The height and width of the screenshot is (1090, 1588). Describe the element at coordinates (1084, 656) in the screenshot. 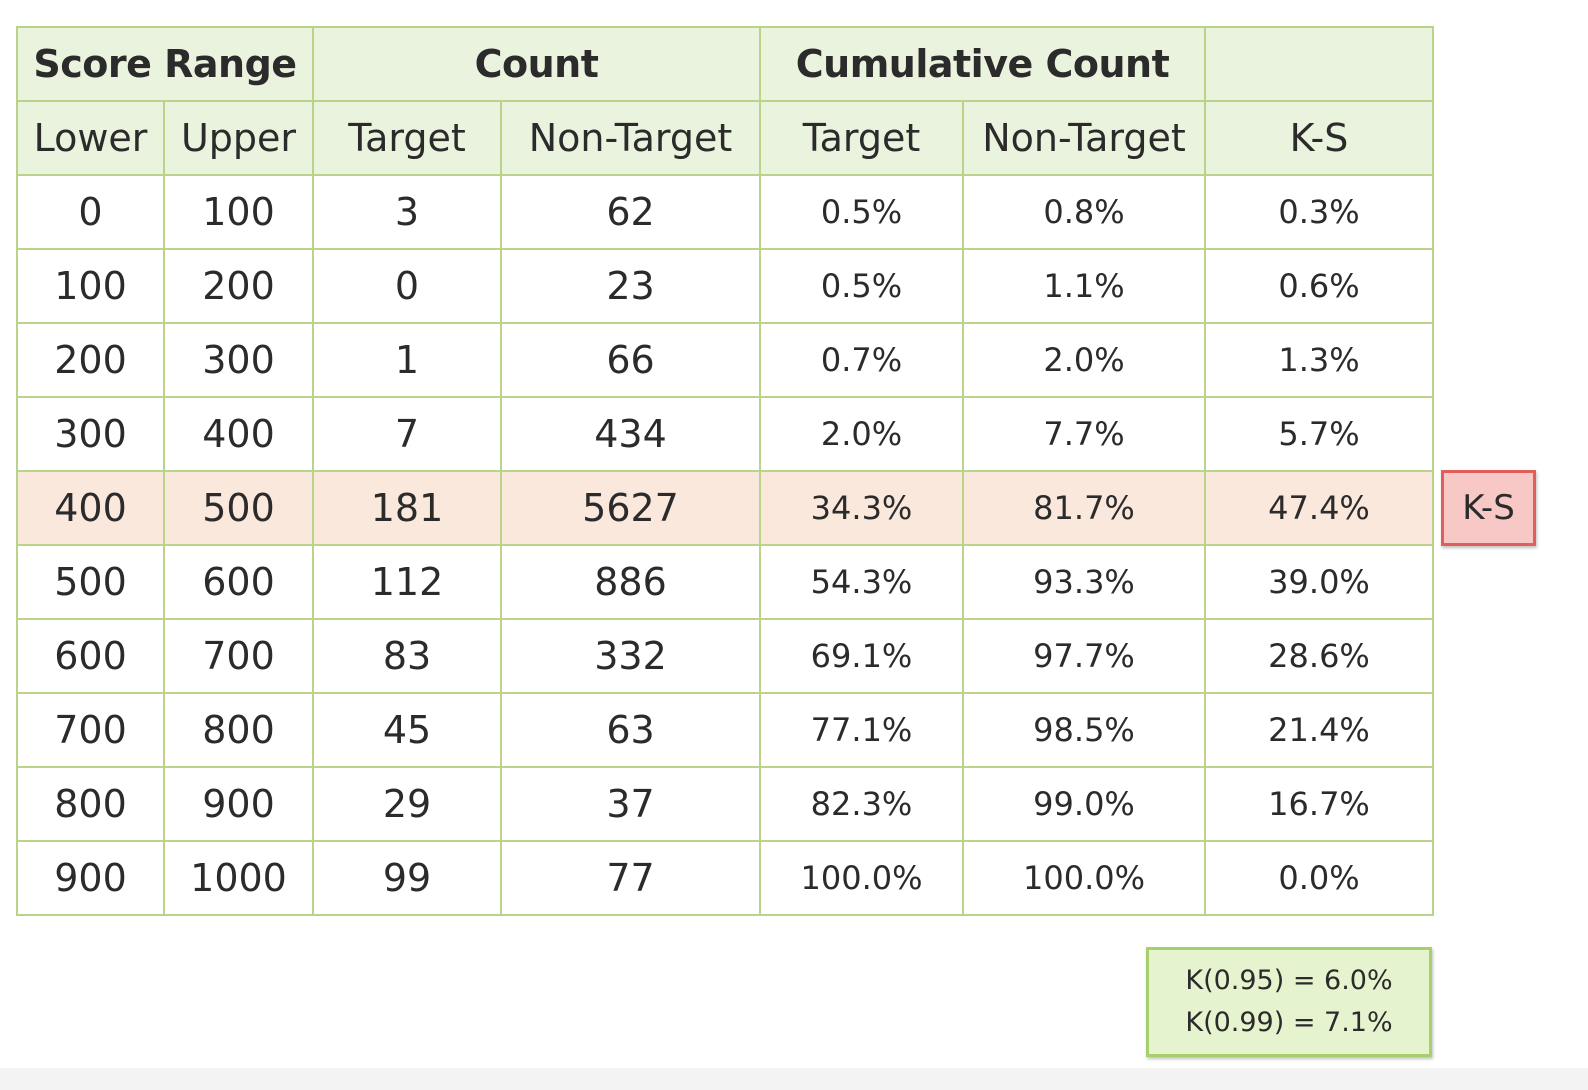

I see `cell-cum-non-target: 97.7%` at that location.